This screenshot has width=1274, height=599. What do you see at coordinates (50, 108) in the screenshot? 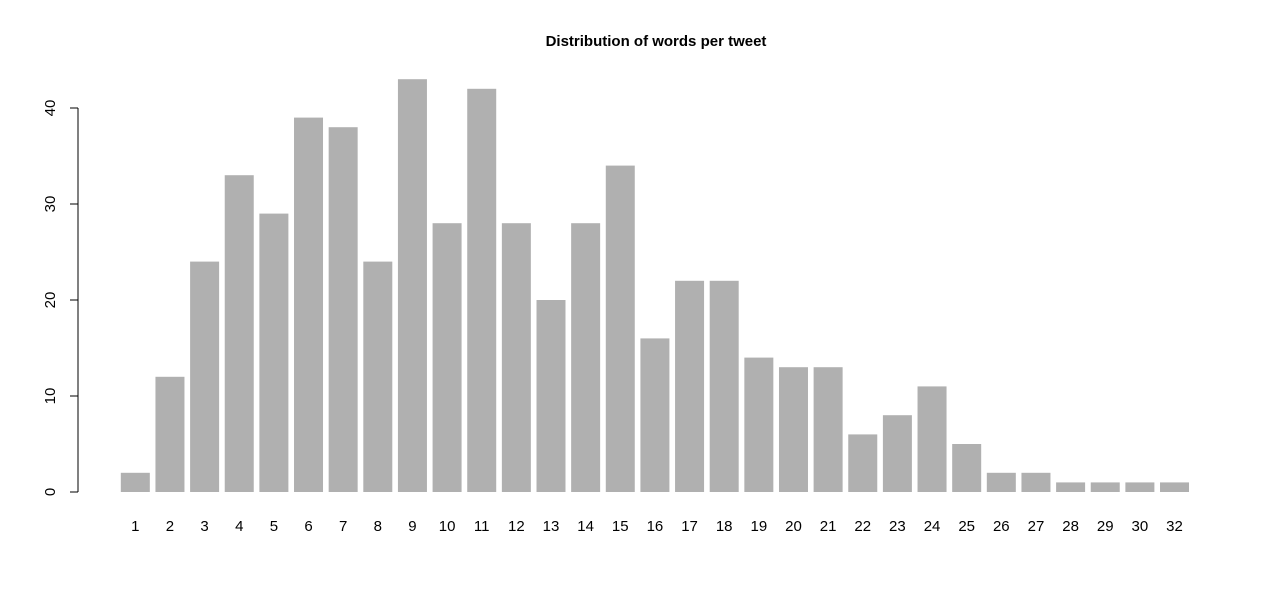
I see `y-tick-label: 40` at bounding box center [50, 108].